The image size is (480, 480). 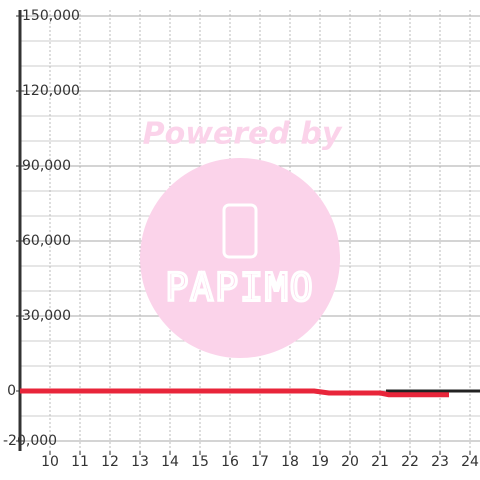 I want to click on y-tick-label: 90,000, so click(x=46, y=166).